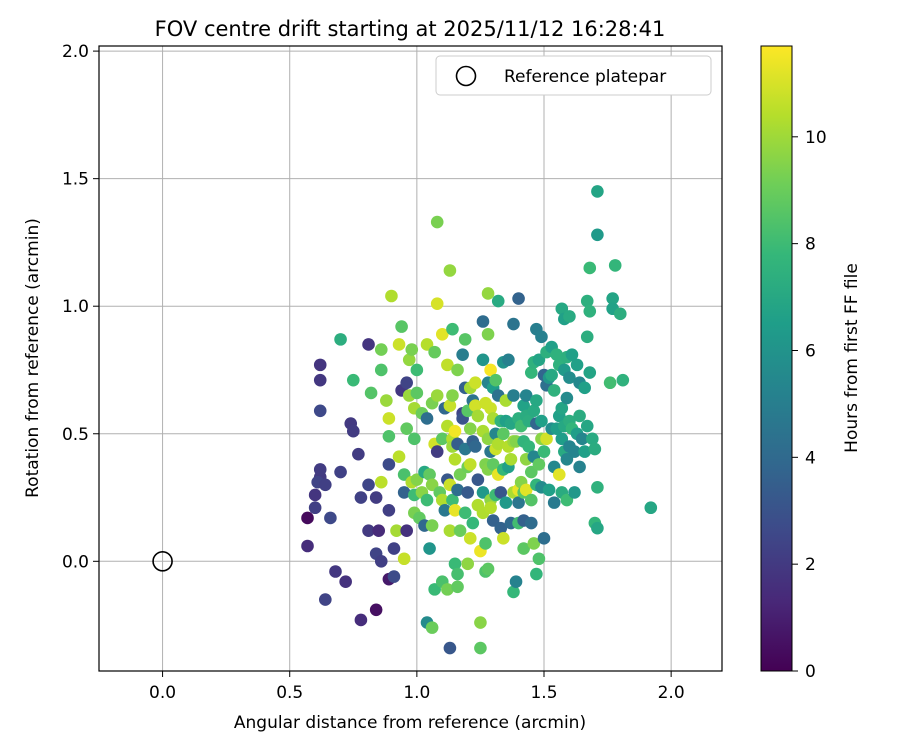  I want to click on y-tick-label: 1.5, so click(75, 180).